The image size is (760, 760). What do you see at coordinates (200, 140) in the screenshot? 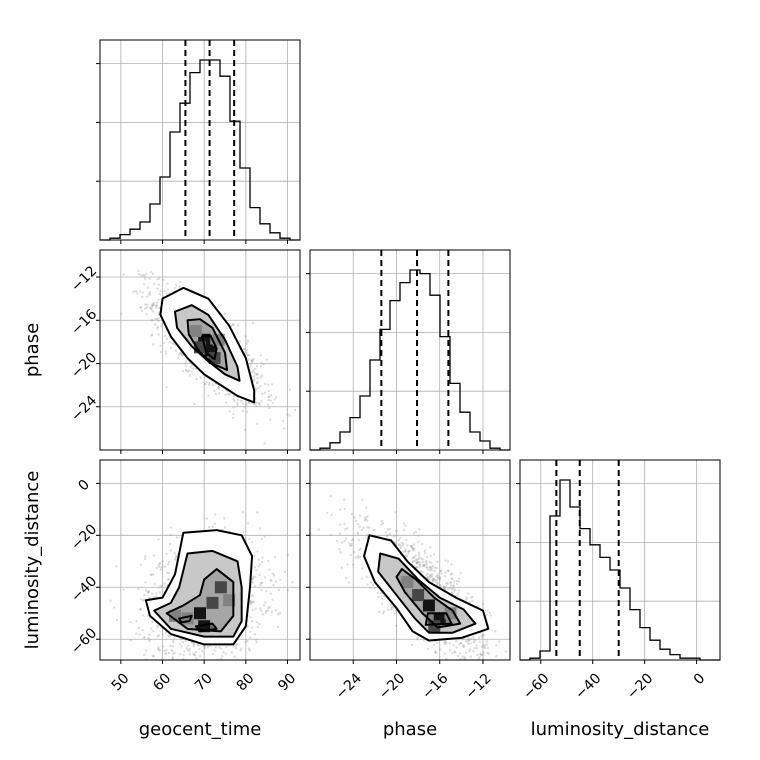
I see `hist-geocent-time-frame` at bounding box center [200, 140].